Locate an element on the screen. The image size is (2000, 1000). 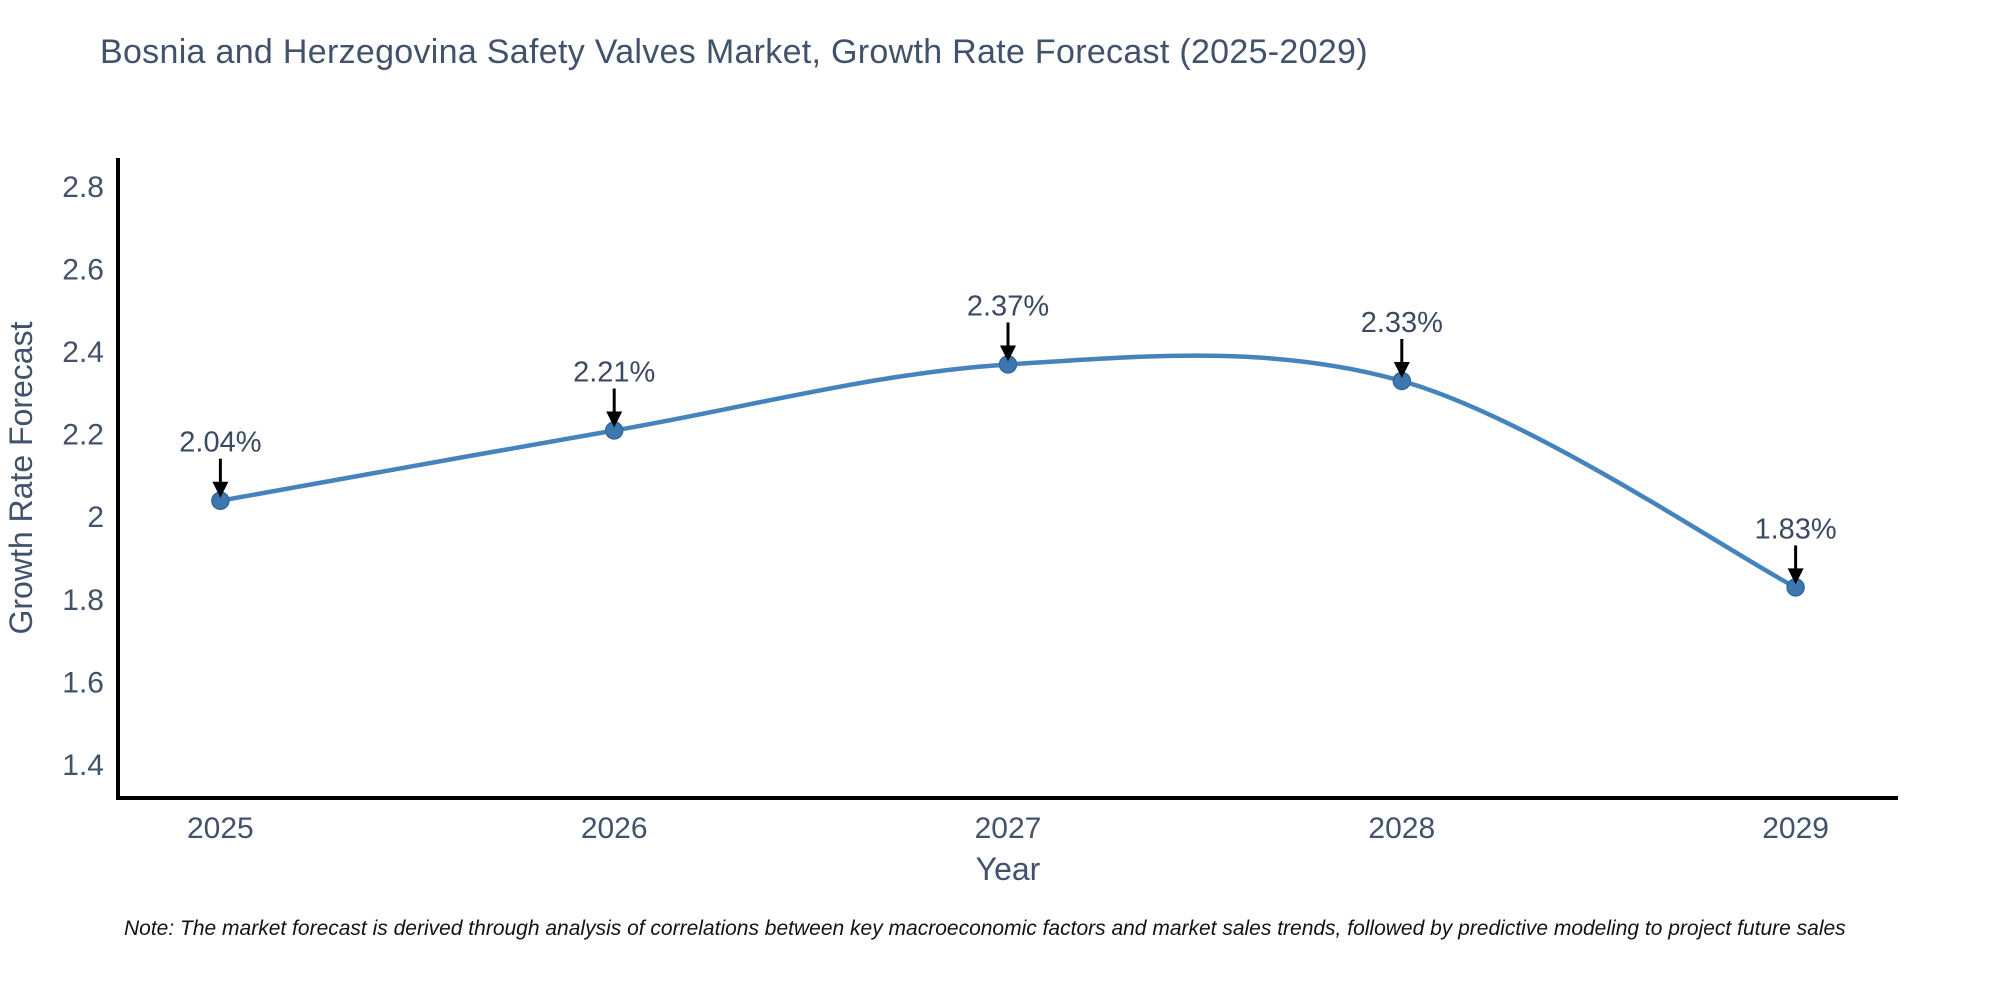
x-axis-title: Year is located at coordinates (1008, 869).